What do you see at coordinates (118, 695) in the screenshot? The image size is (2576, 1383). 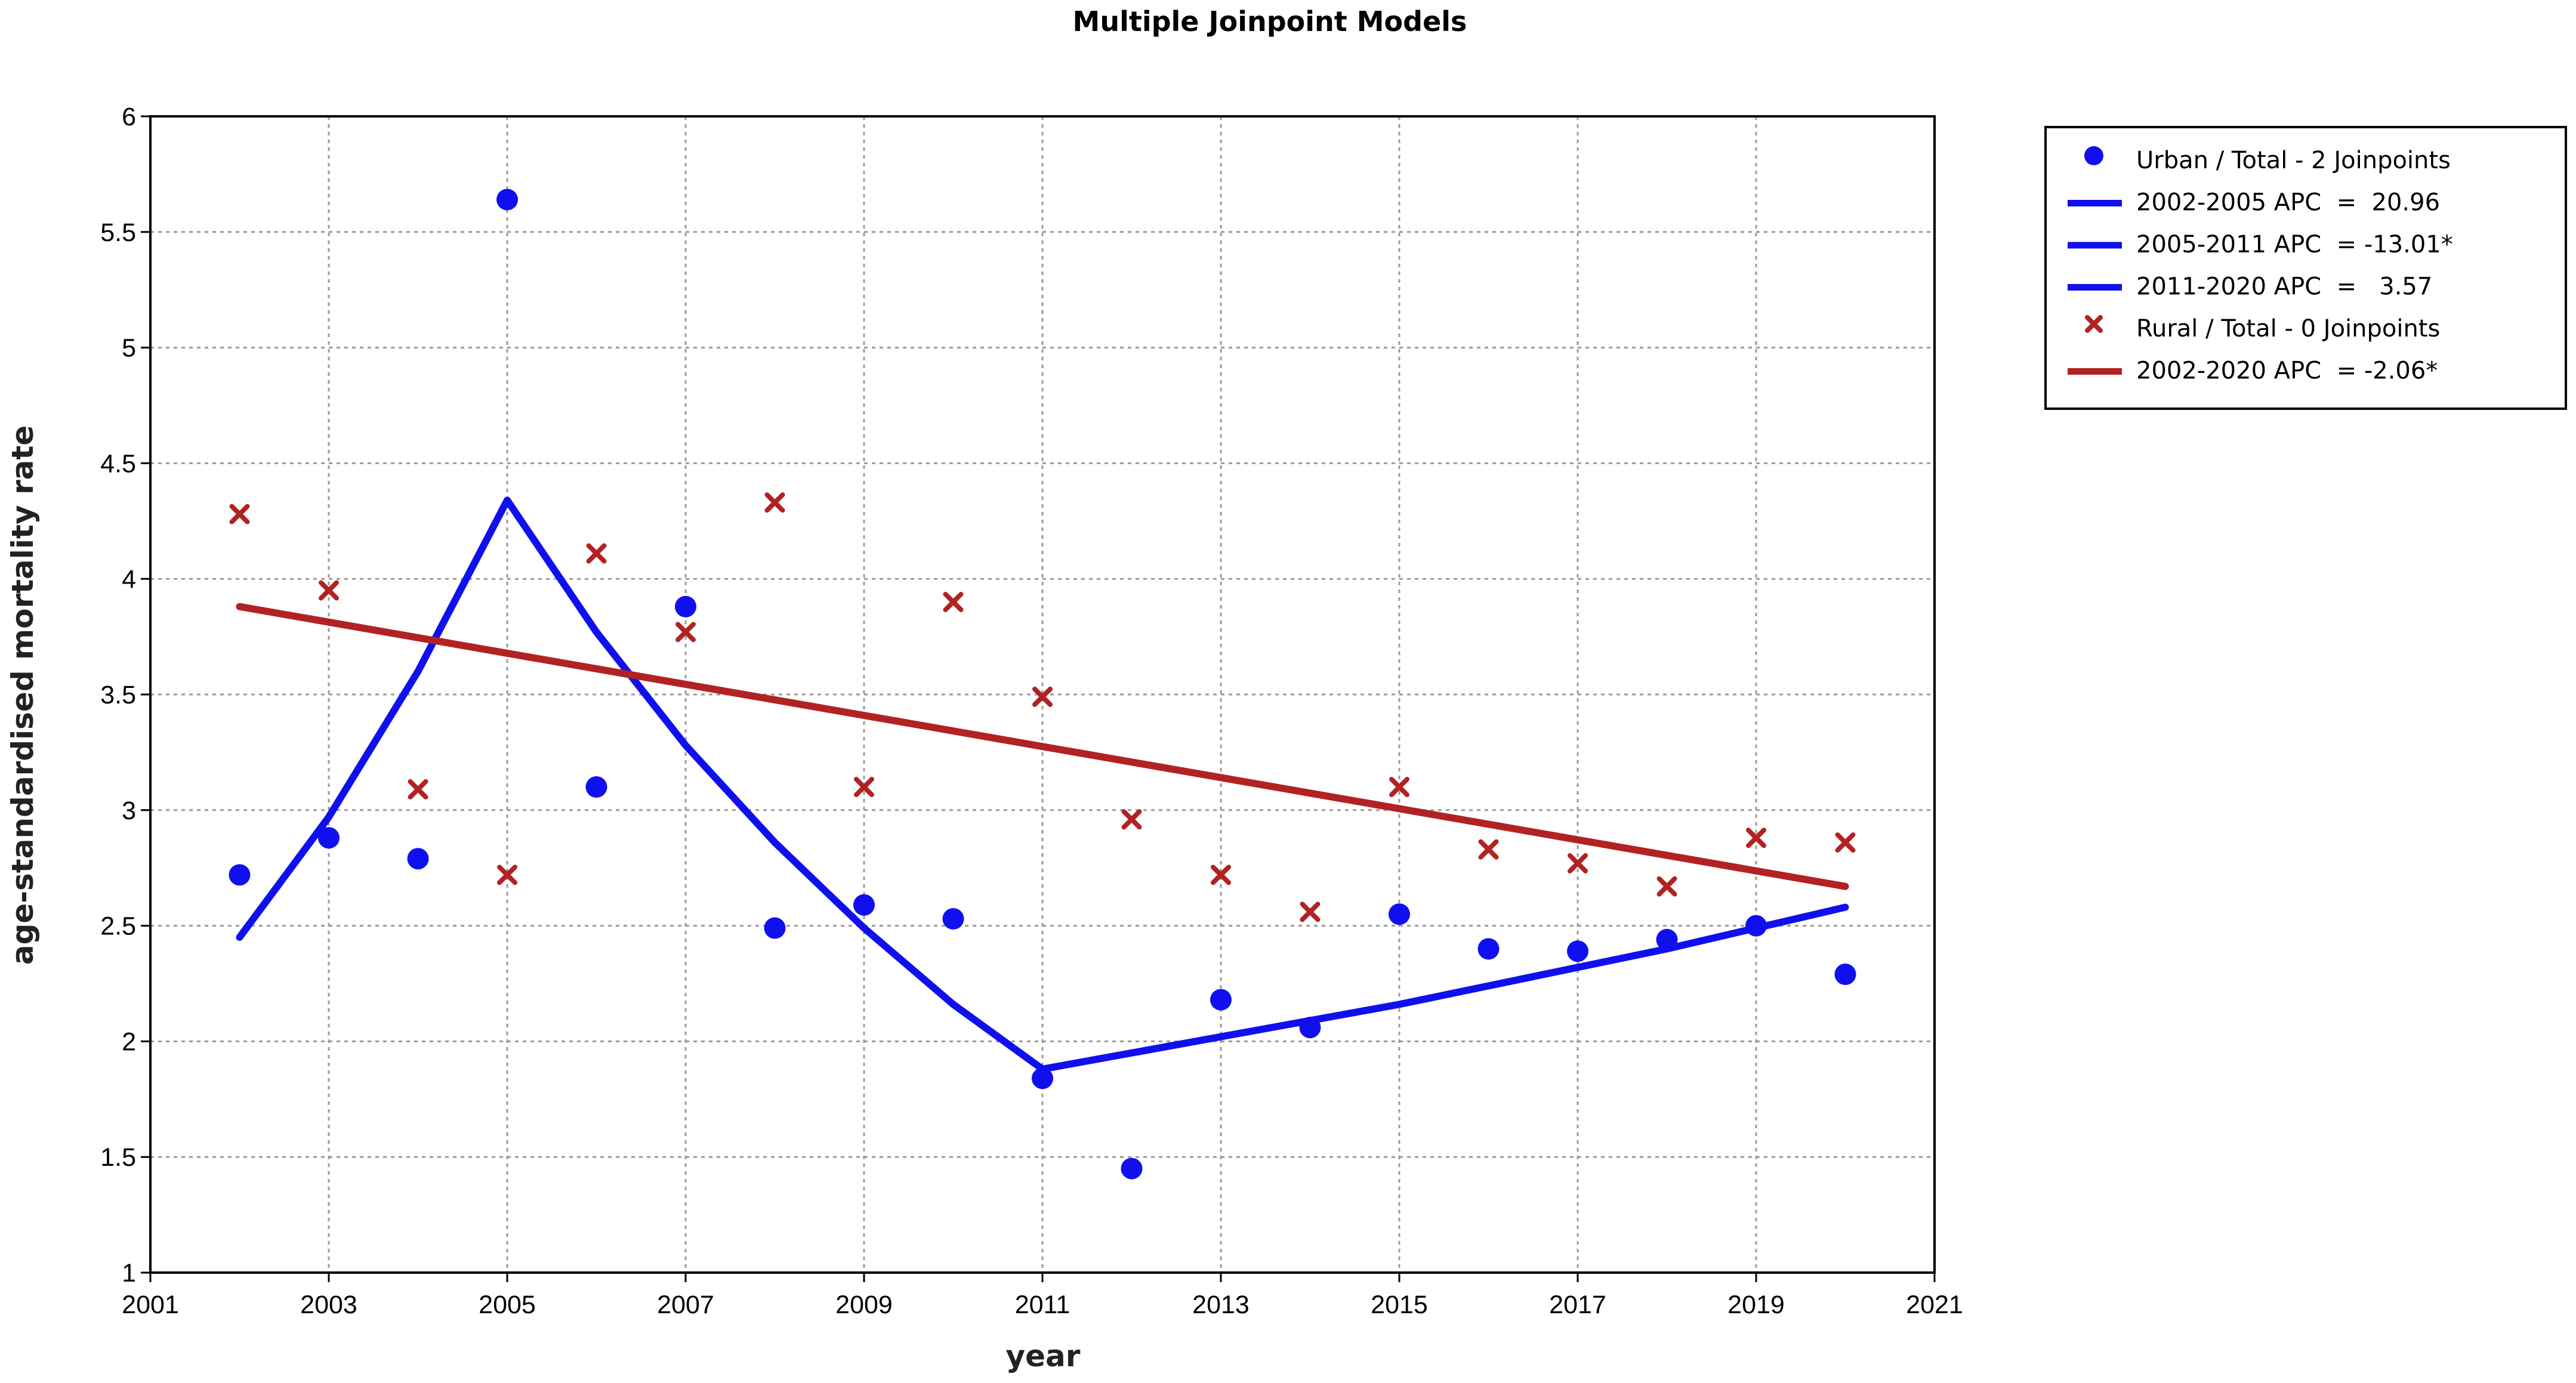 I see `y-tick-label: 3.5` at bounding box center [118, 695].